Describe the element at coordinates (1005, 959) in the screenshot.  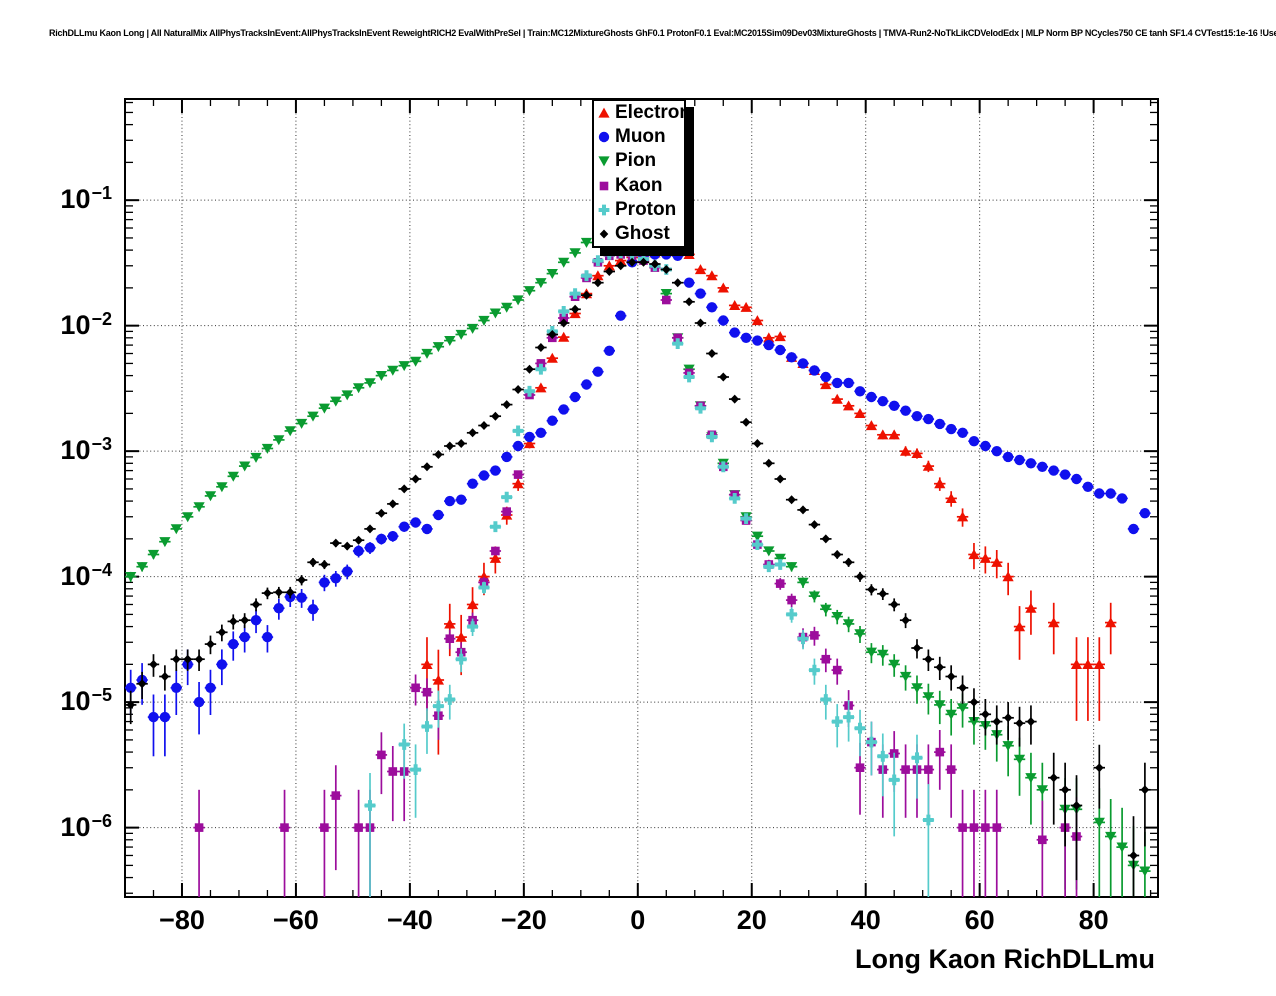
I see `x-axis-title: Long Kaon RichDLLmu` at that location.